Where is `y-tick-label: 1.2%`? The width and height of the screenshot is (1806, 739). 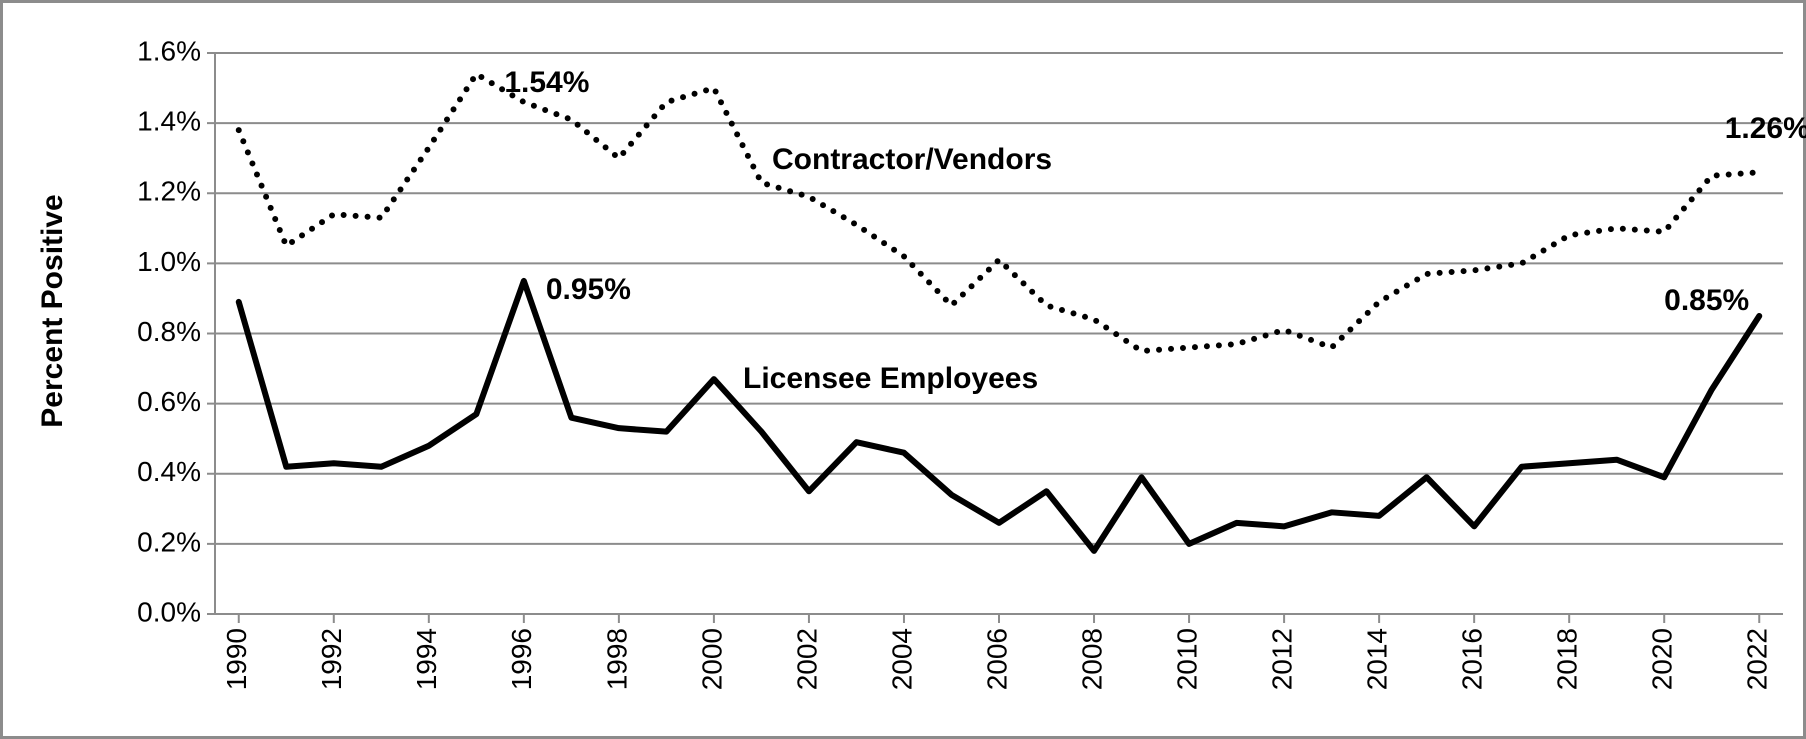 y-tick-label: 1.2% is located at coordinates (169, 191).